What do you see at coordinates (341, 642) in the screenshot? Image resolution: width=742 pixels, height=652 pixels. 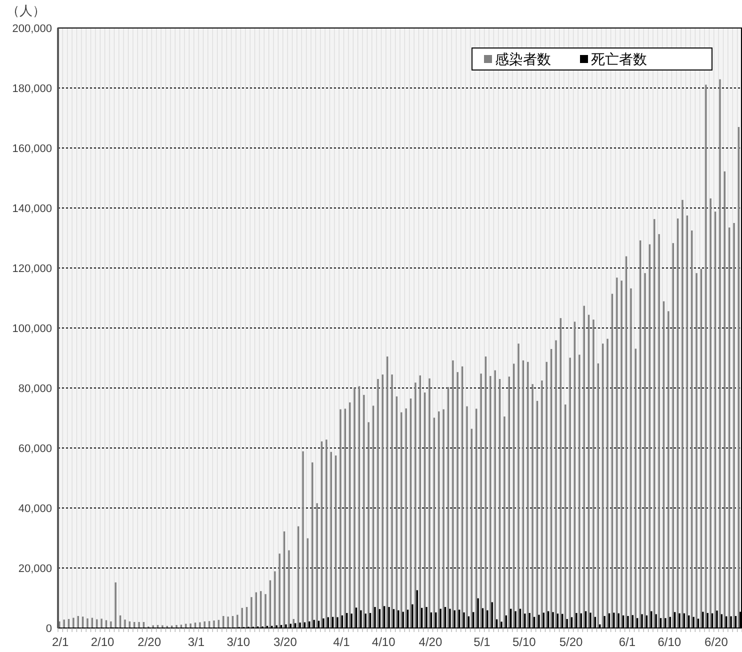 I see `x-tick-label: 4/1` at bounding box center [341, 642].